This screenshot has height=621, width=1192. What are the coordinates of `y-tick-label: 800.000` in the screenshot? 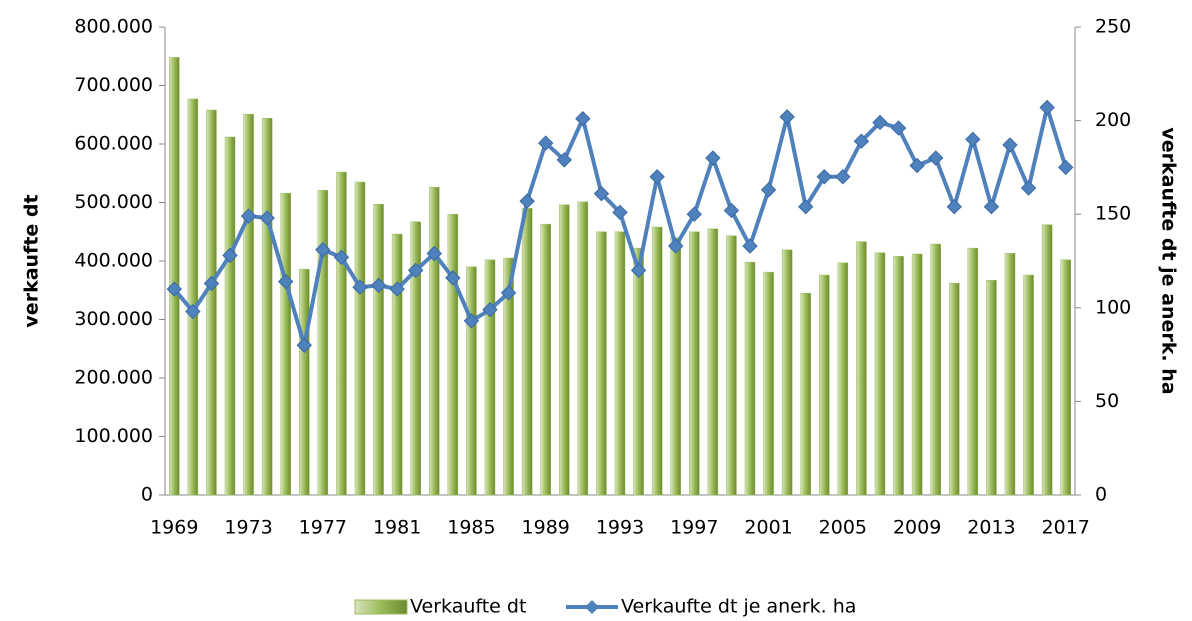 It's located at (113, 27).